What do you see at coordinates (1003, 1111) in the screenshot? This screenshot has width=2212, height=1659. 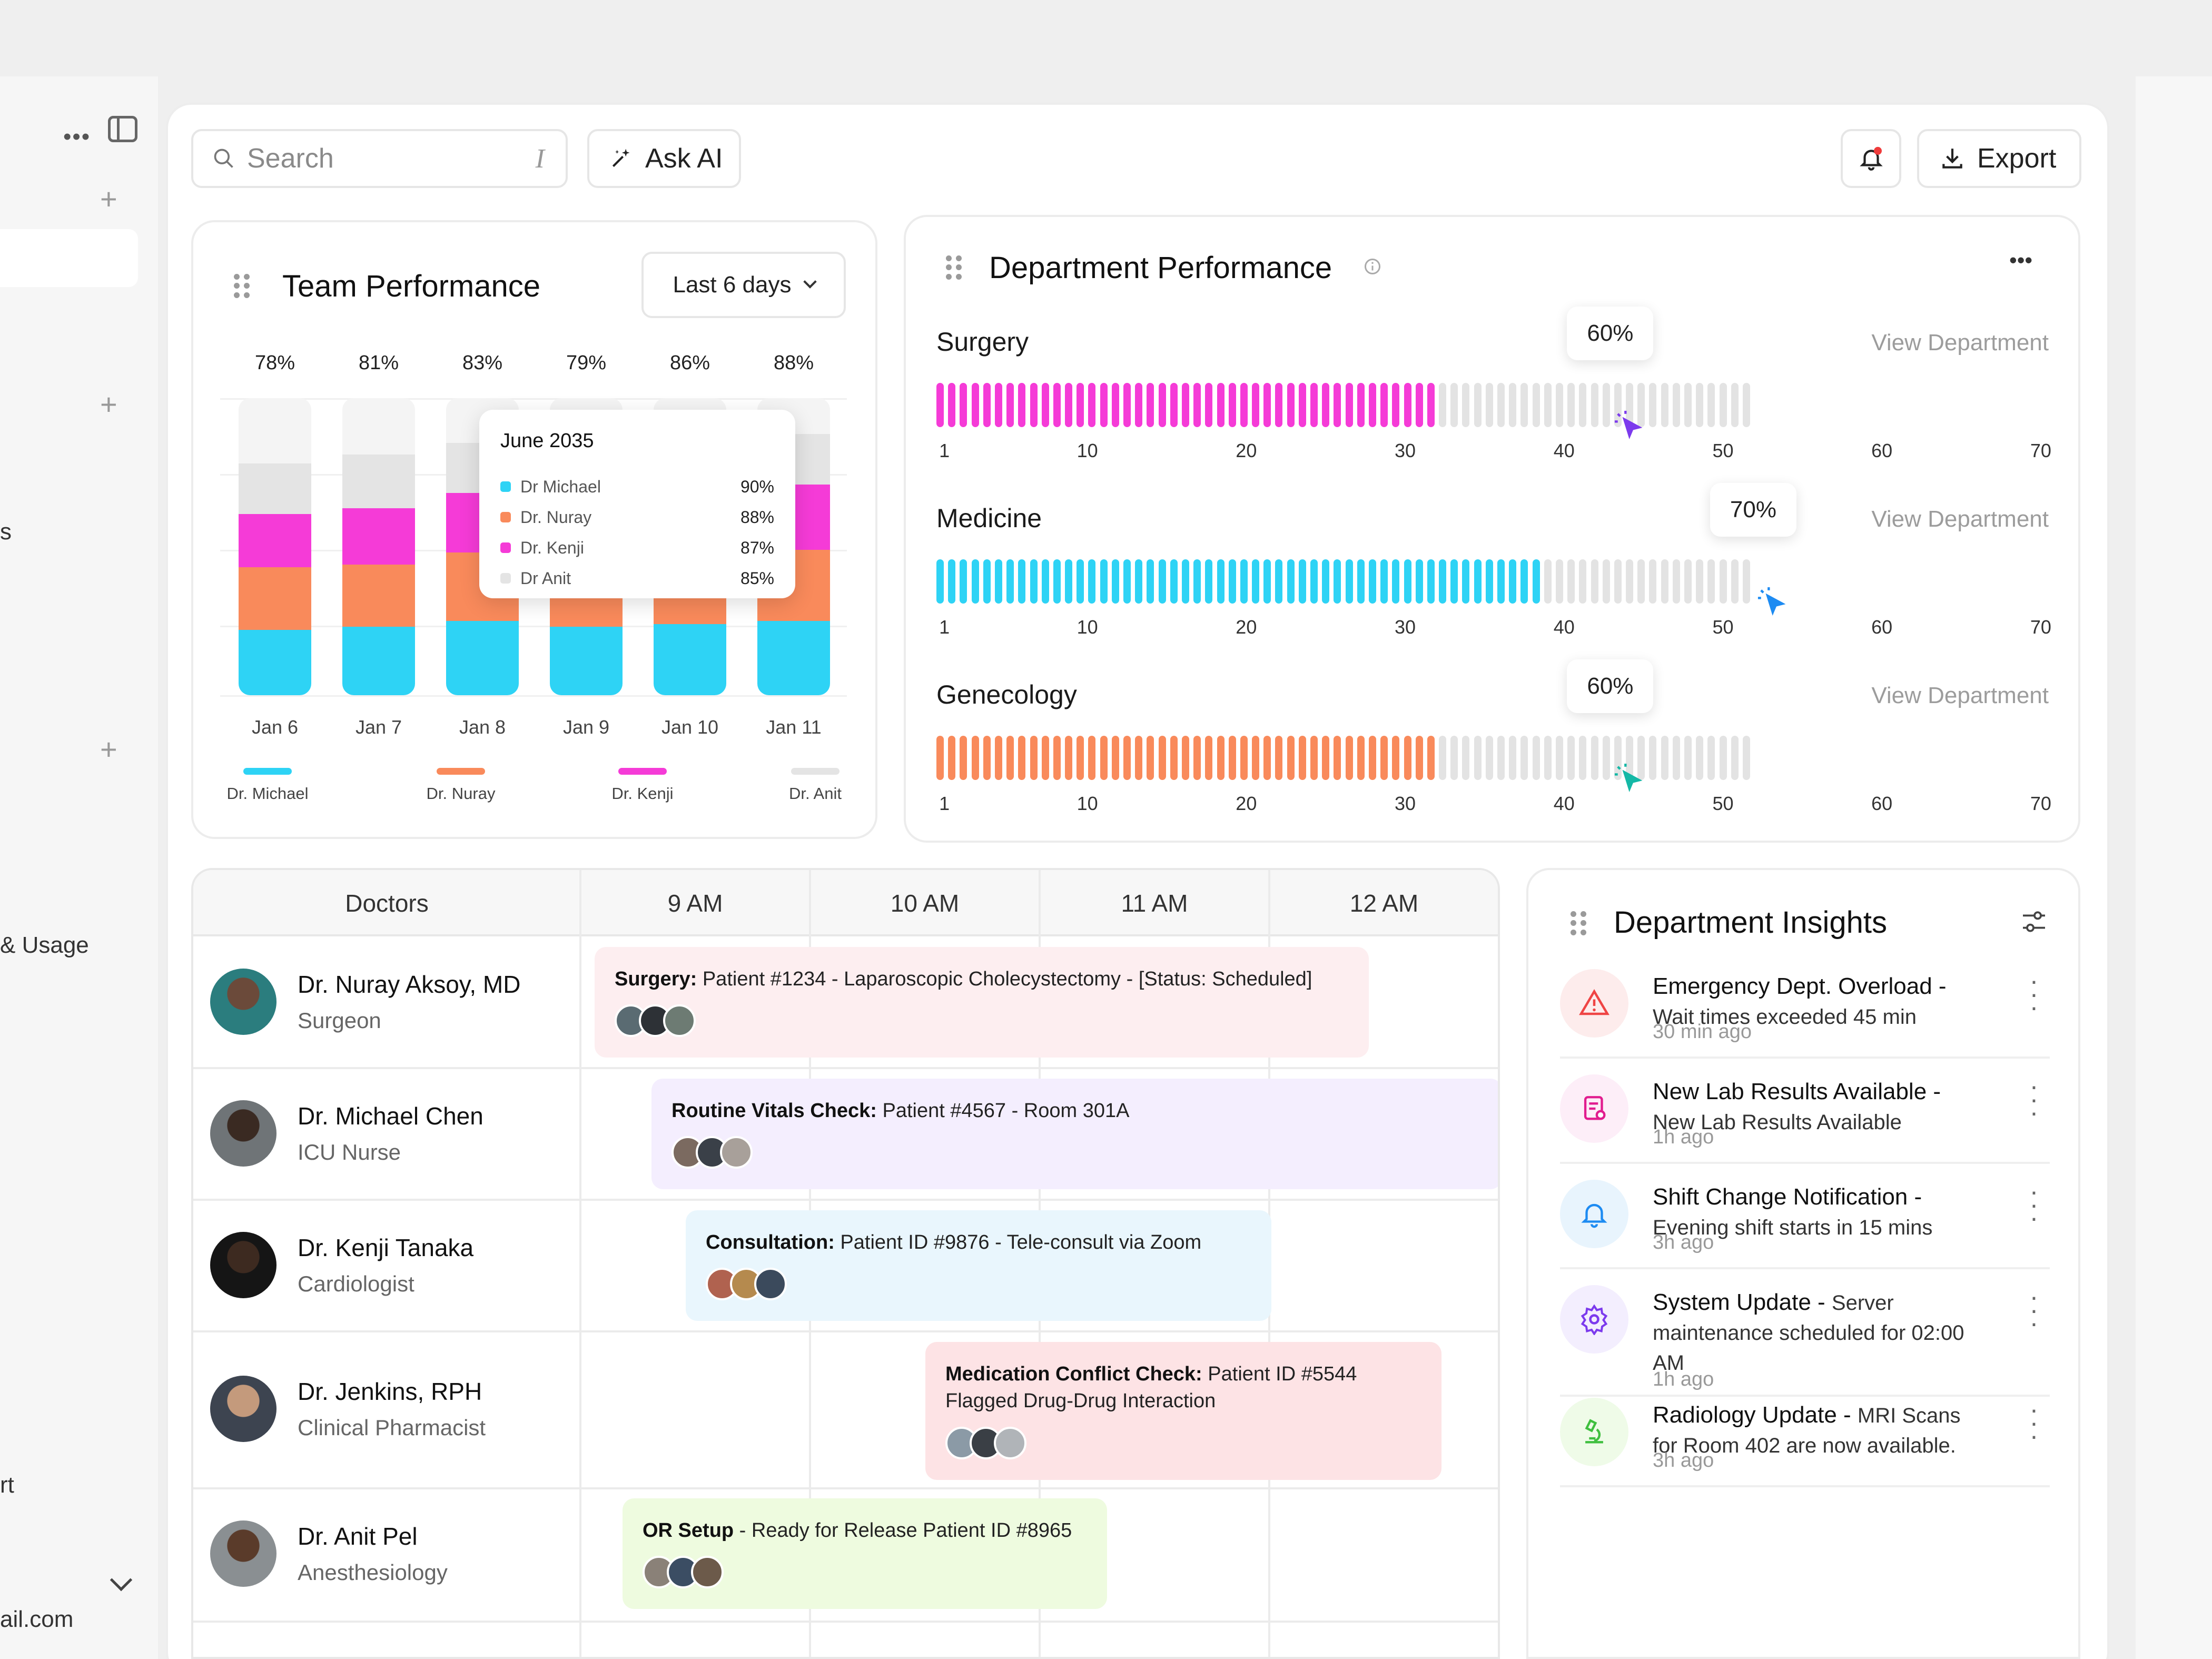 I see `event-detail: Patient #4567 - Room 301A` at bounding box center [1003, 1111].